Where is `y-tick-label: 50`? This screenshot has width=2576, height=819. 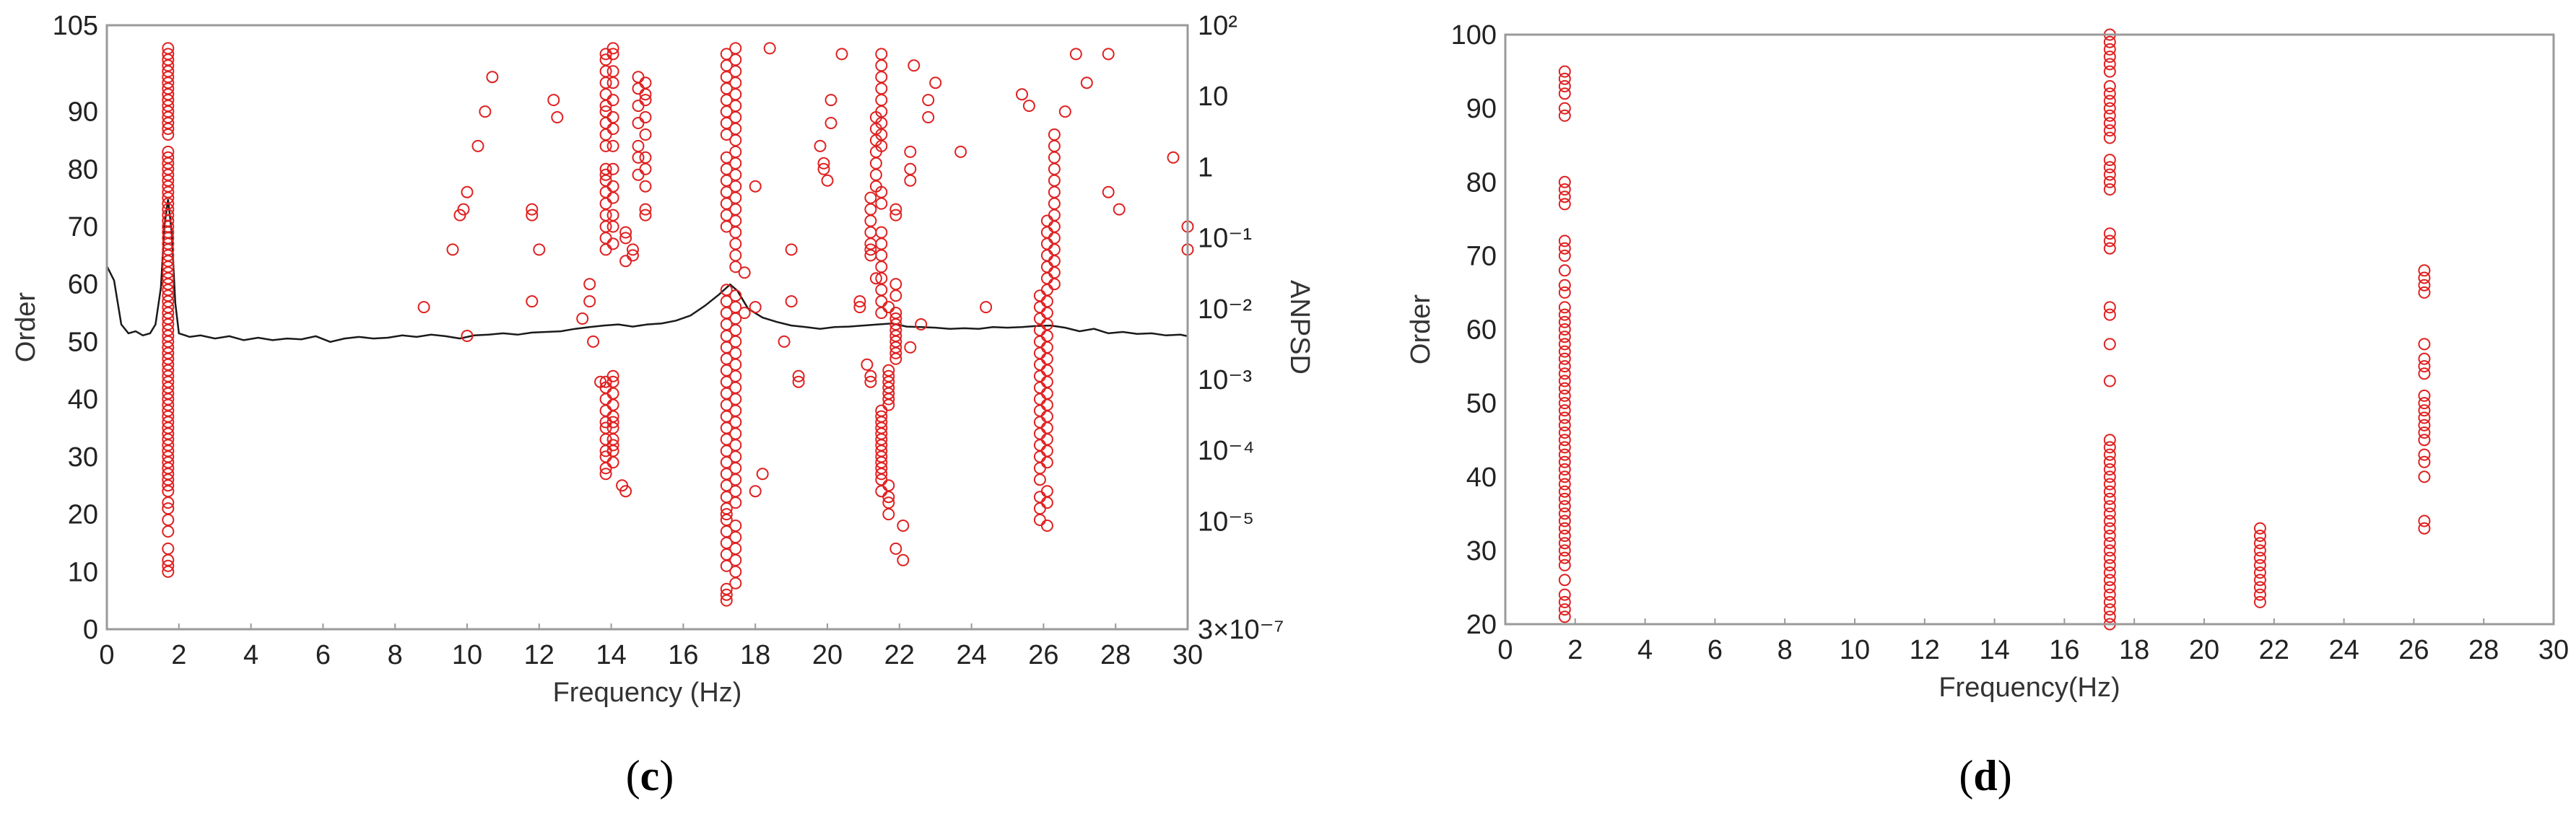 y-tick-label: 50 is located at coordinates (83, 342).